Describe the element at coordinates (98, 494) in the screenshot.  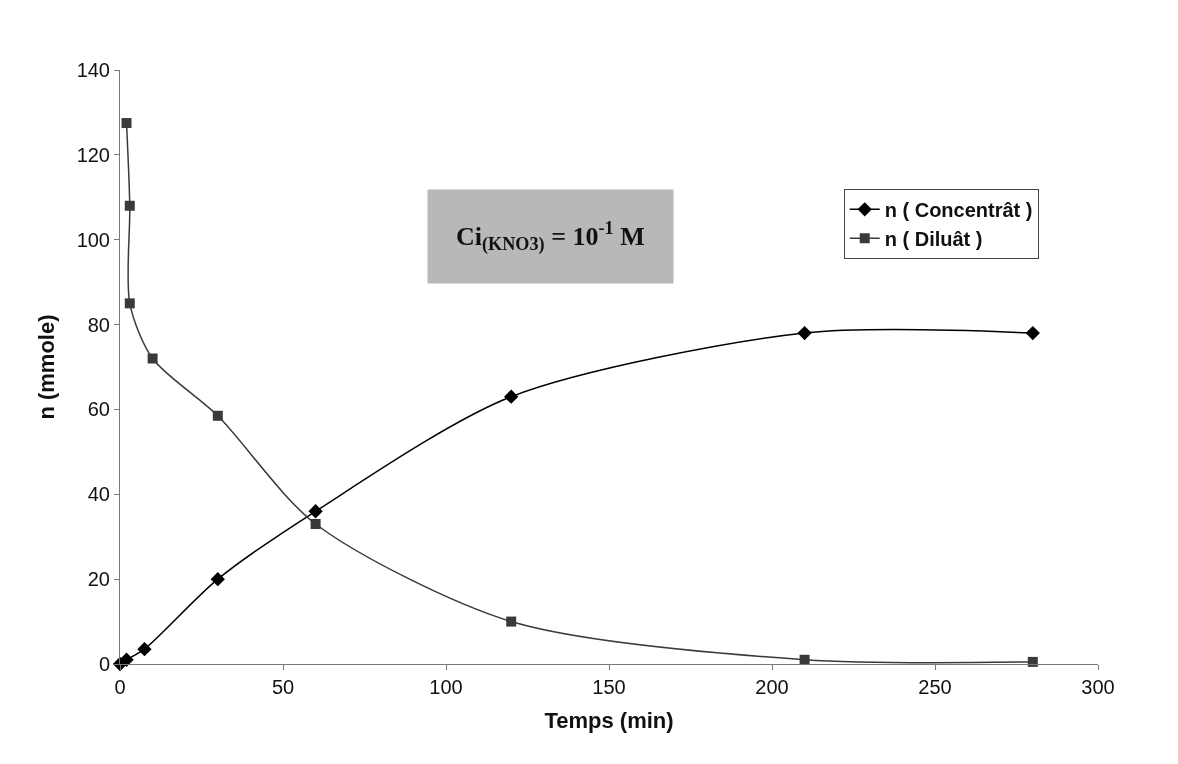
I see `y-tick-label: 40` at that location.